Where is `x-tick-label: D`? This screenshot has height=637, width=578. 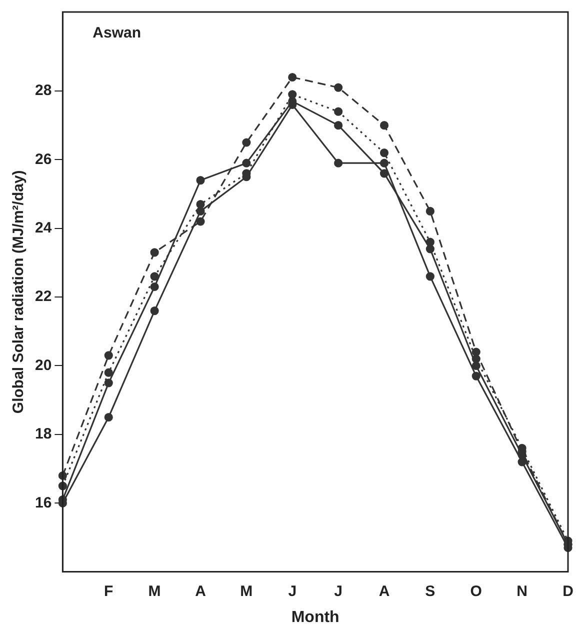 x-tick-label: D is located at coordinates (568, 591).